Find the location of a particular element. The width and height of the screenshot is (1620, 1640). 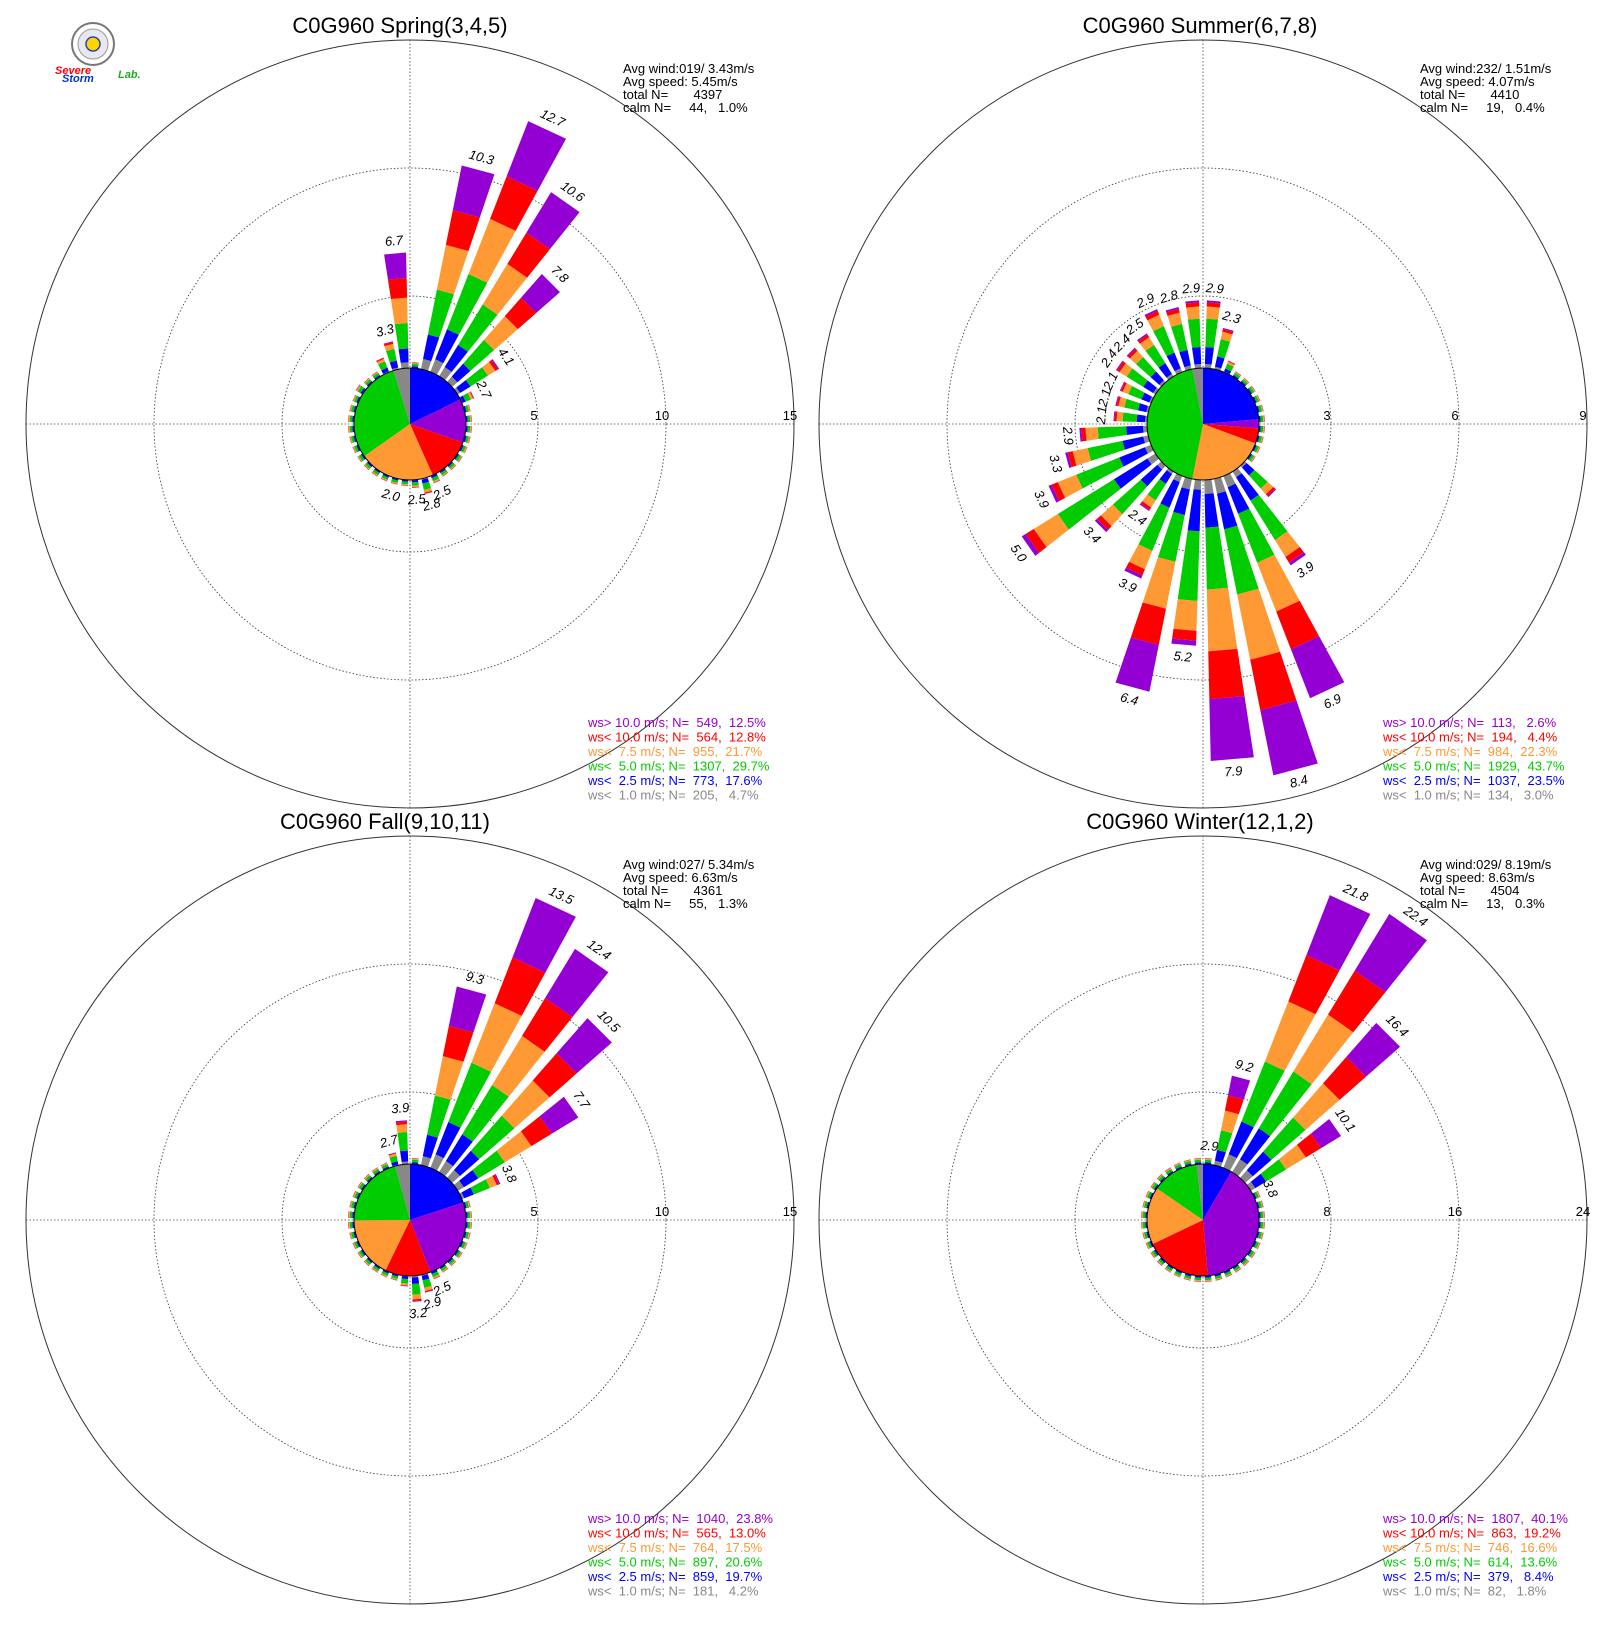

legend-entry: ws< 1.0 m/s; N= 205, 4.7% is located at coordinates (673, 795).